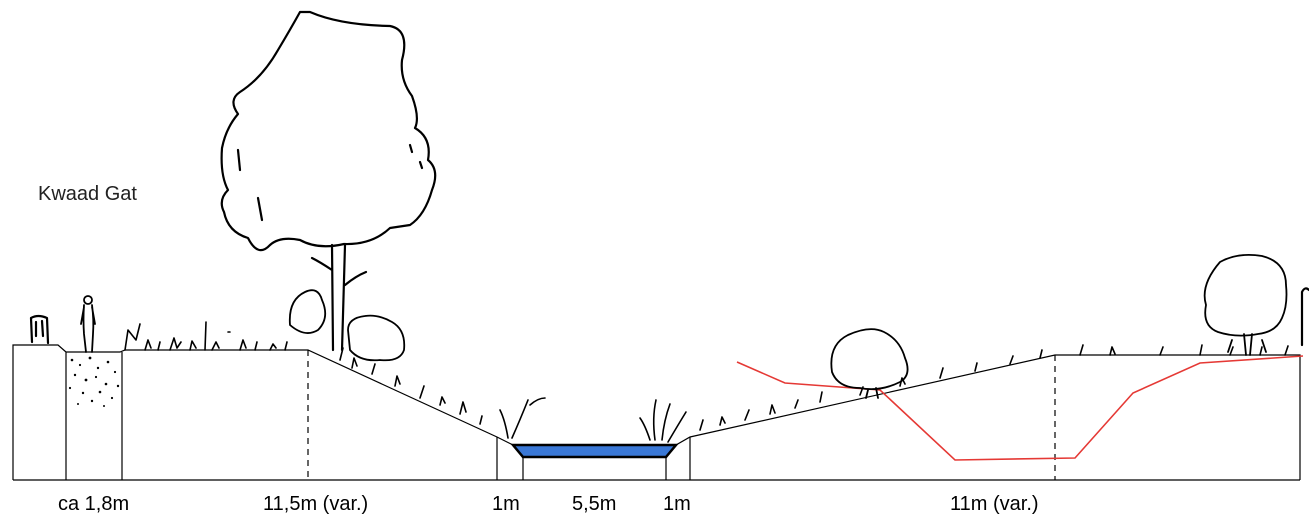 Image resolution: width=1309 pixels, height=518 pixels. What do you see at coordinates (994, 504) in the screenshot?
I see `dimension-label-right-bank: 11m (var.)` at bounding box center [994, 504].